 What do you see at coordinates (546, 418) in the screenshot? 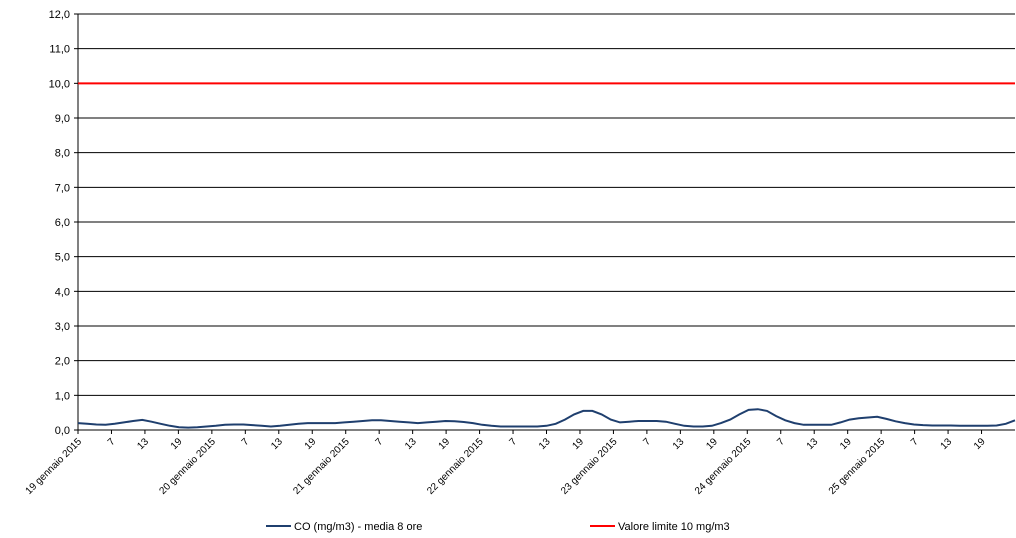
I see `series-line-co` at bounding box center [546, 418].